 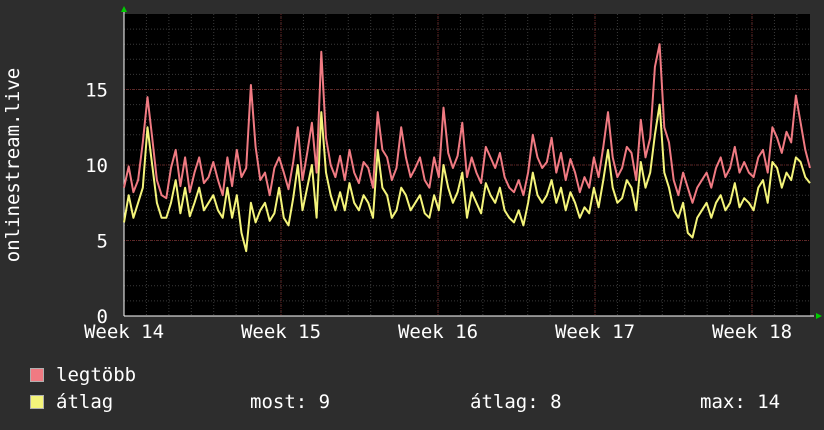 What do you see at coordinates (37, 375) in the screenshot?
I see `legend-swatch-max` at bounding box center [37, 375].